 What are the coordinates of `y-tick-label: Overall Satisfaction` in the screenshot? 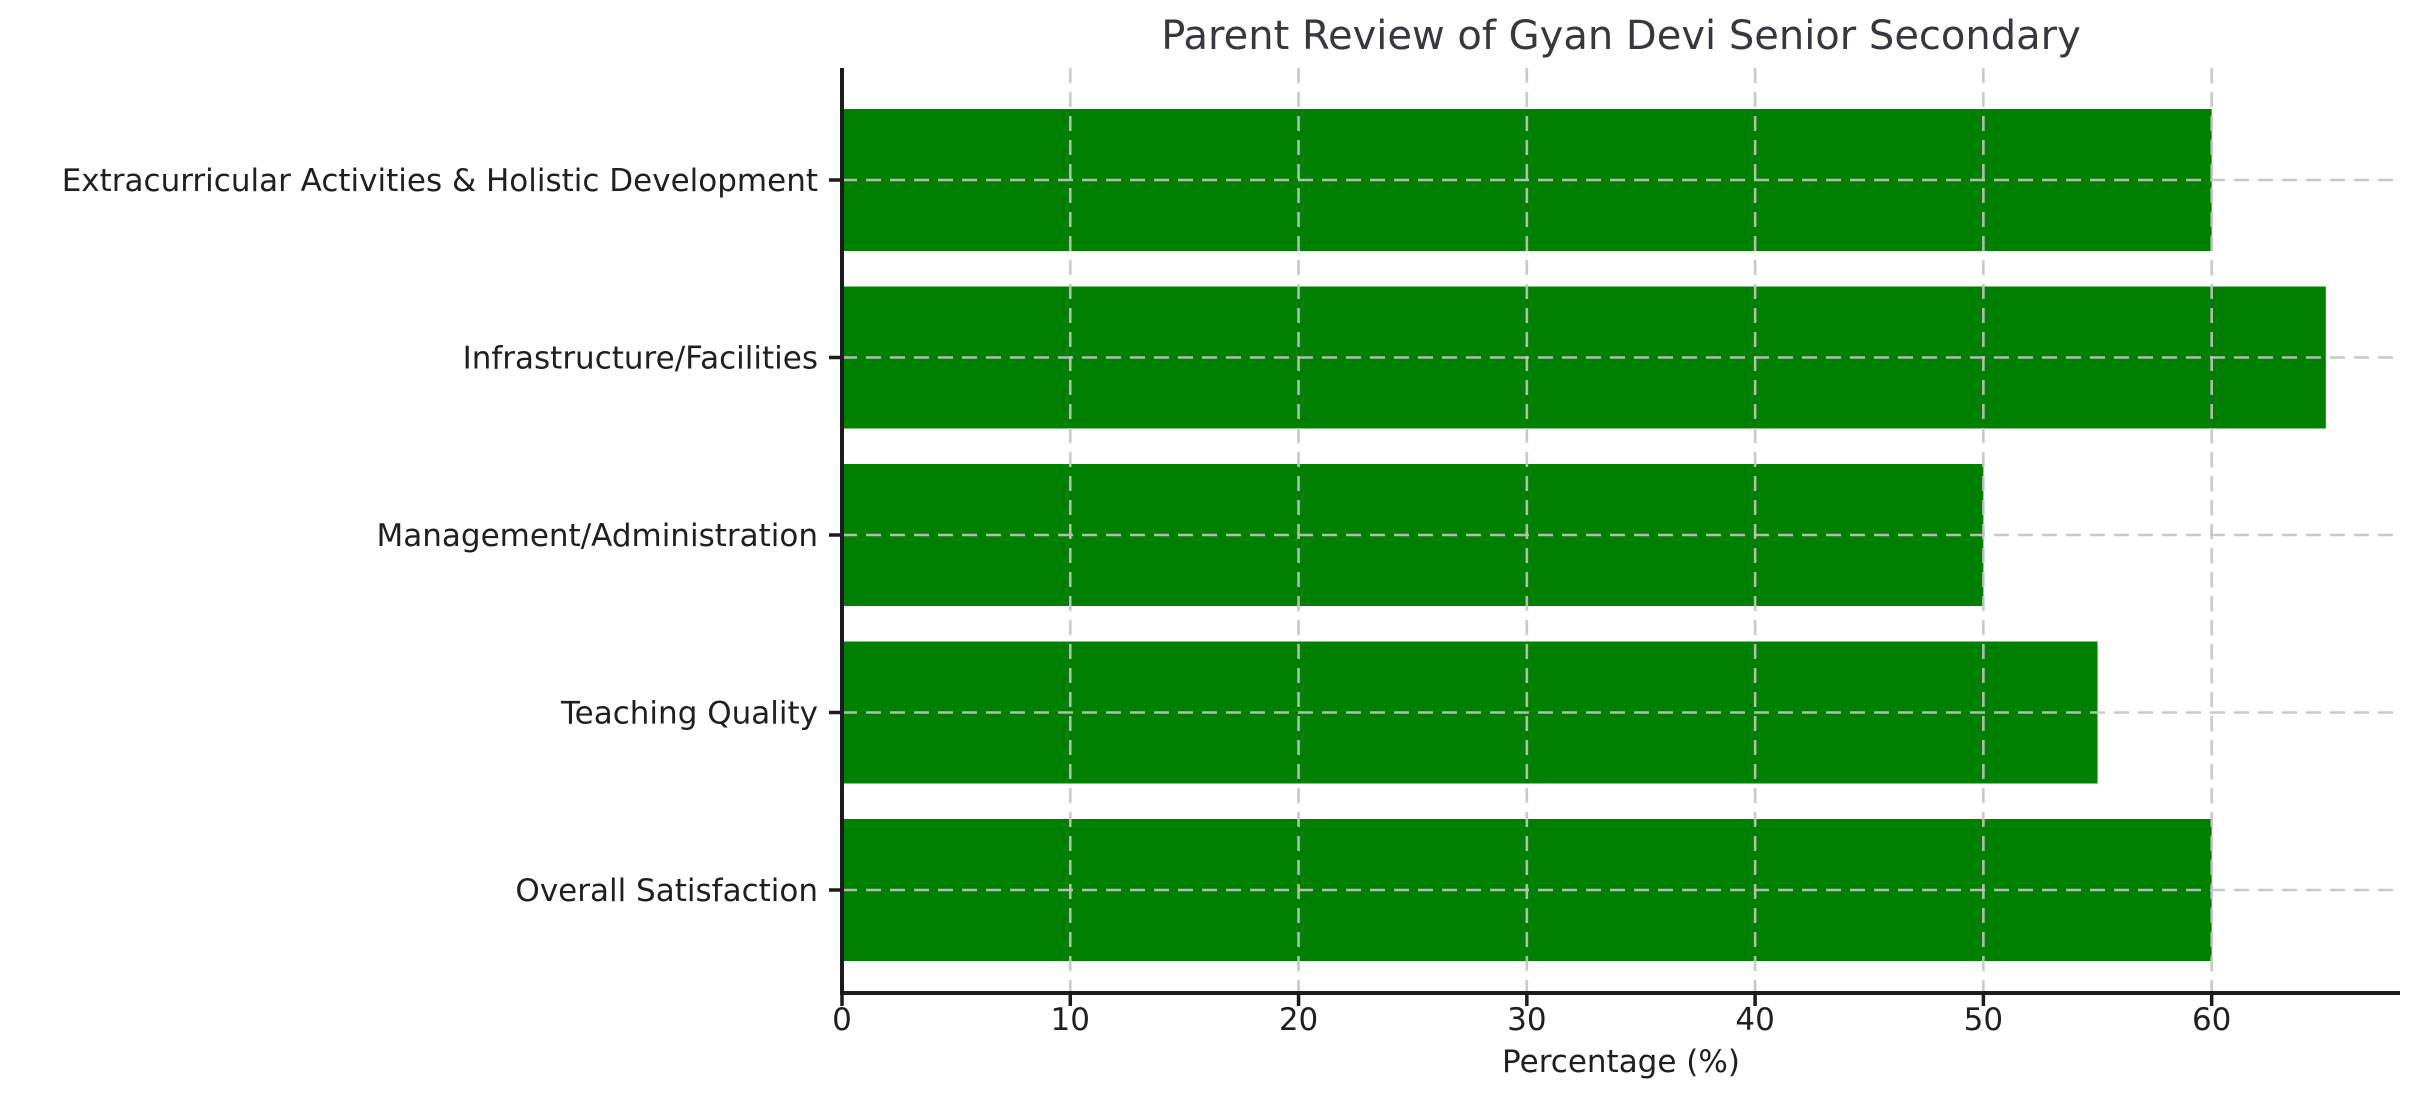 It's located at (666, 891).